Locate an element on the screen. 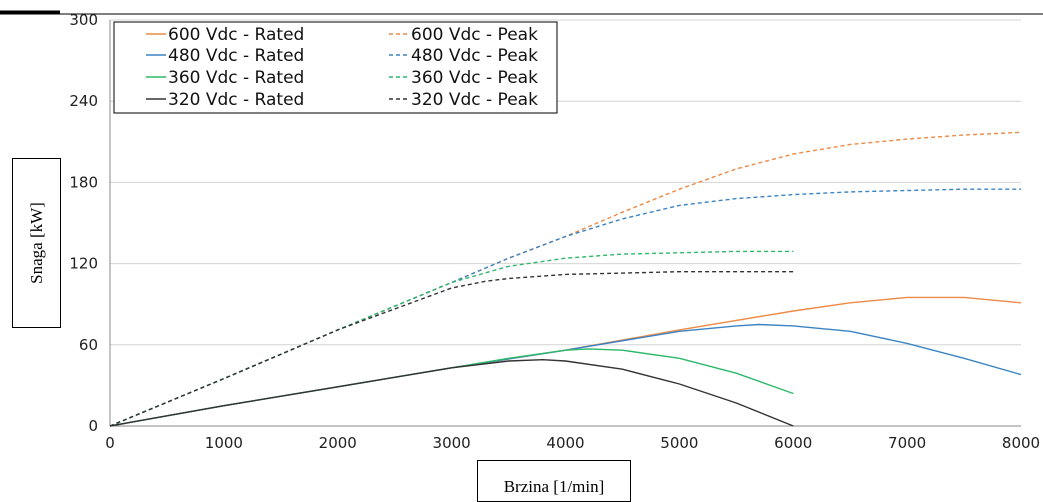 The width and height of the screenshot is (1043, 502). x-tick-label: 4000 is located at coordinates (565, 443).